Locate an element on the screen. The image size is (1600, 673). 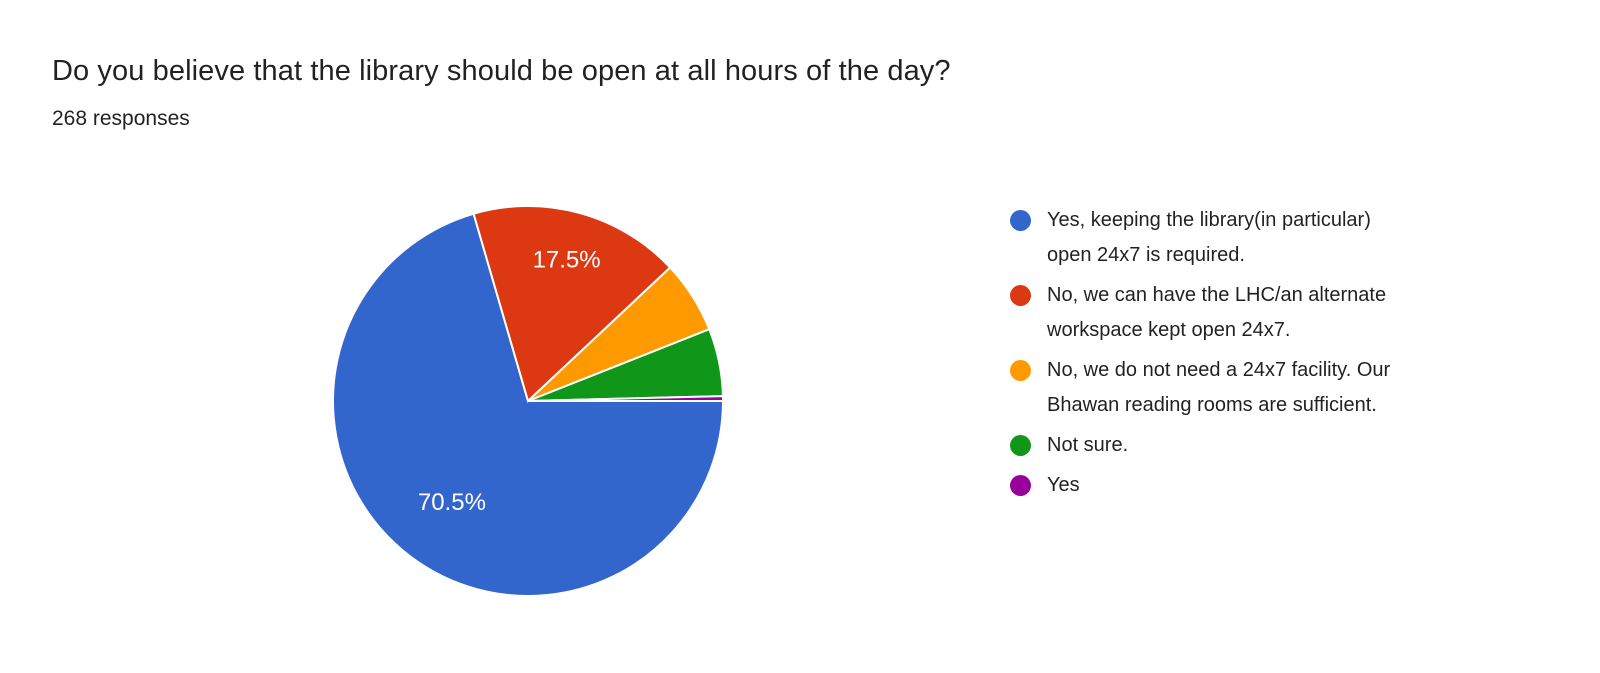
pie-chart-area: 70.5% 17.5% is located at coordinates (528, 401).